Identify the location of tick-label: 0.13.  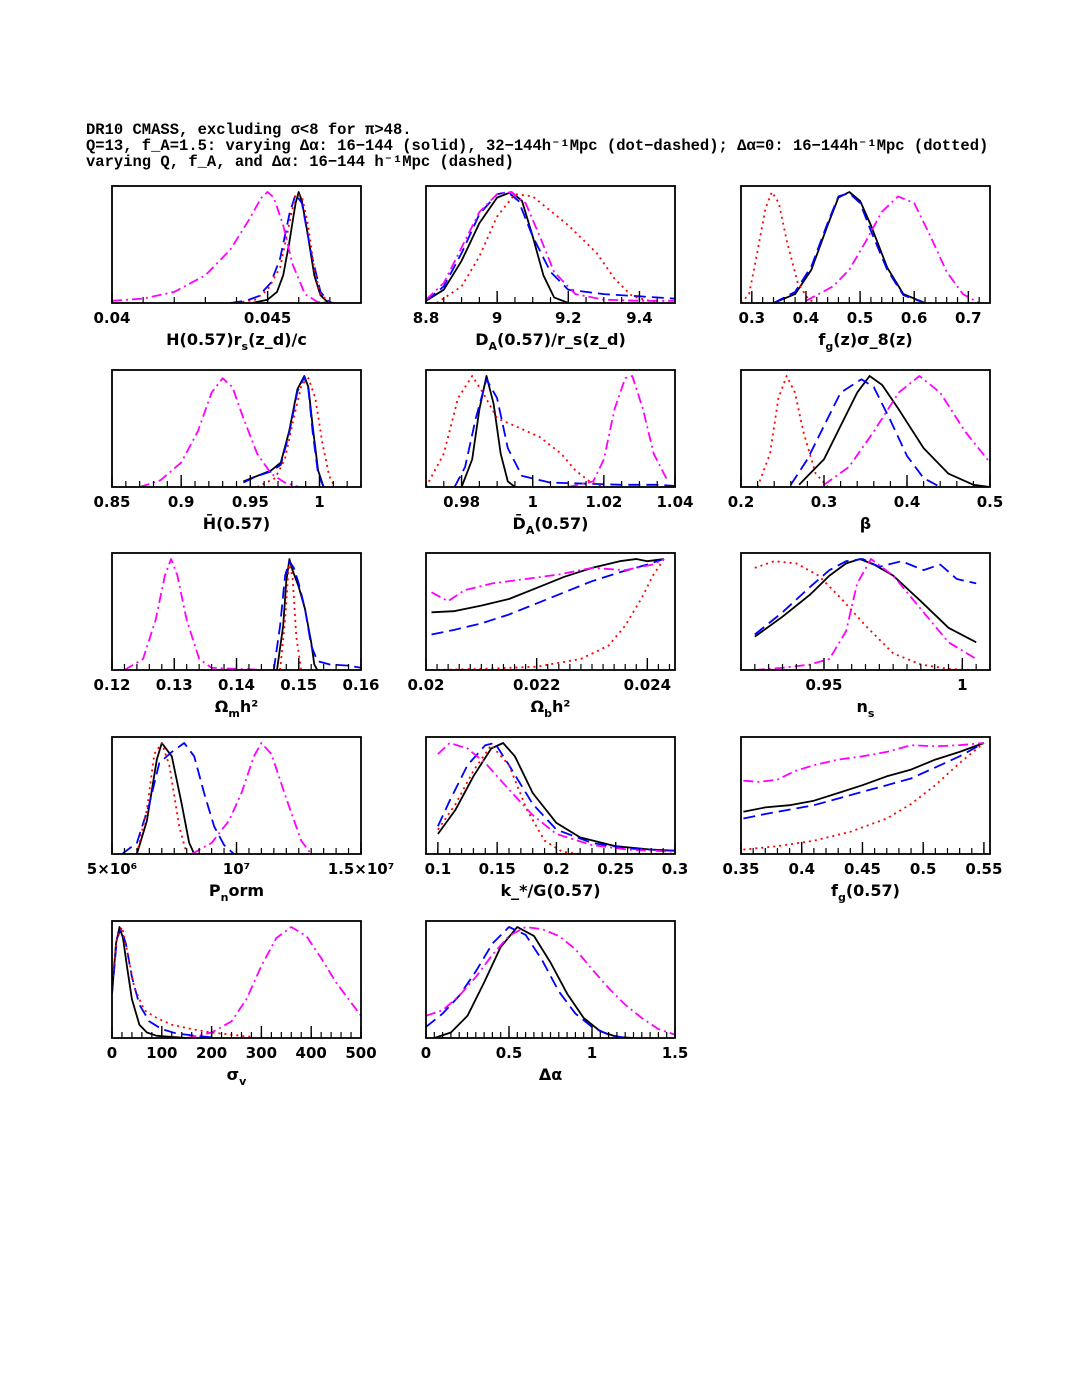
(174, 685).